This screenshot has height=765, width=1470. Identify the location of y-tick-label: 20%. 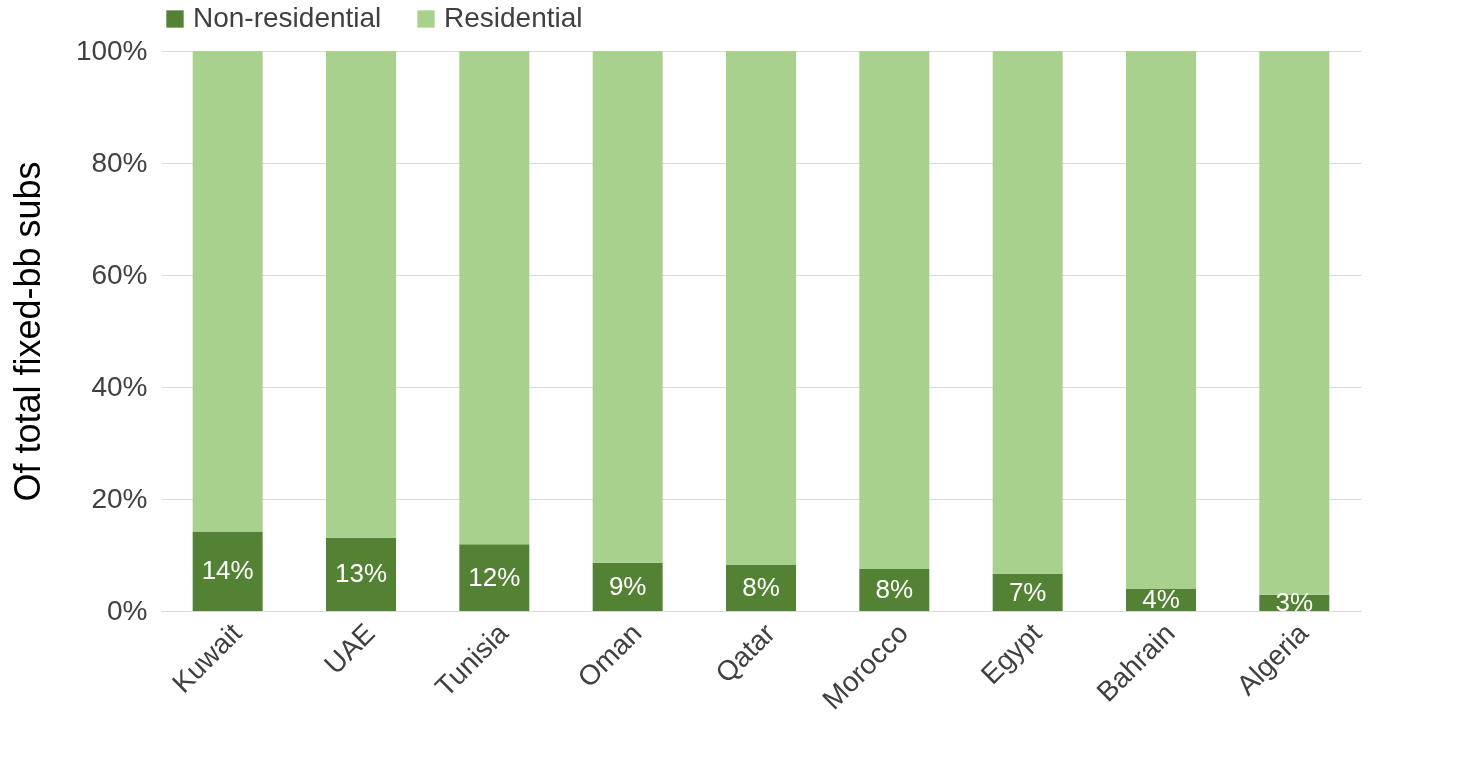
(119, 498).